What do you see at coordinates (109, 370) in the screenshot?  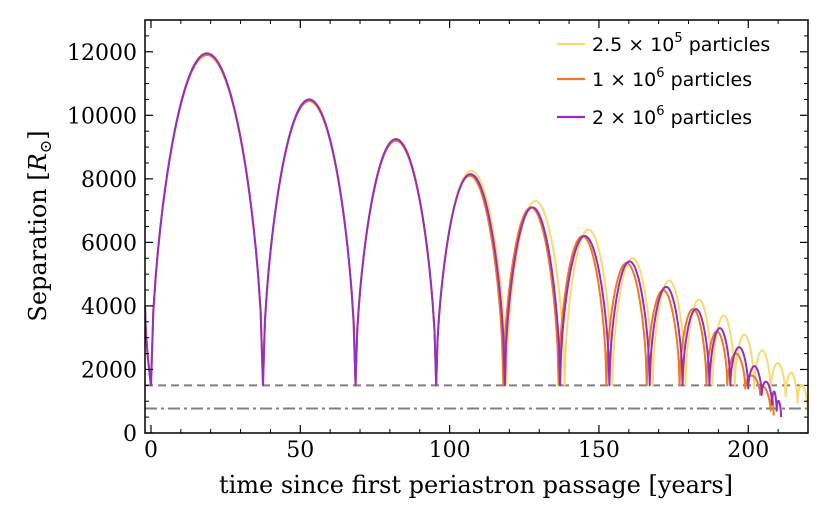 I see `y-tick-label-1: 2000` at bounding box center [109, 370].